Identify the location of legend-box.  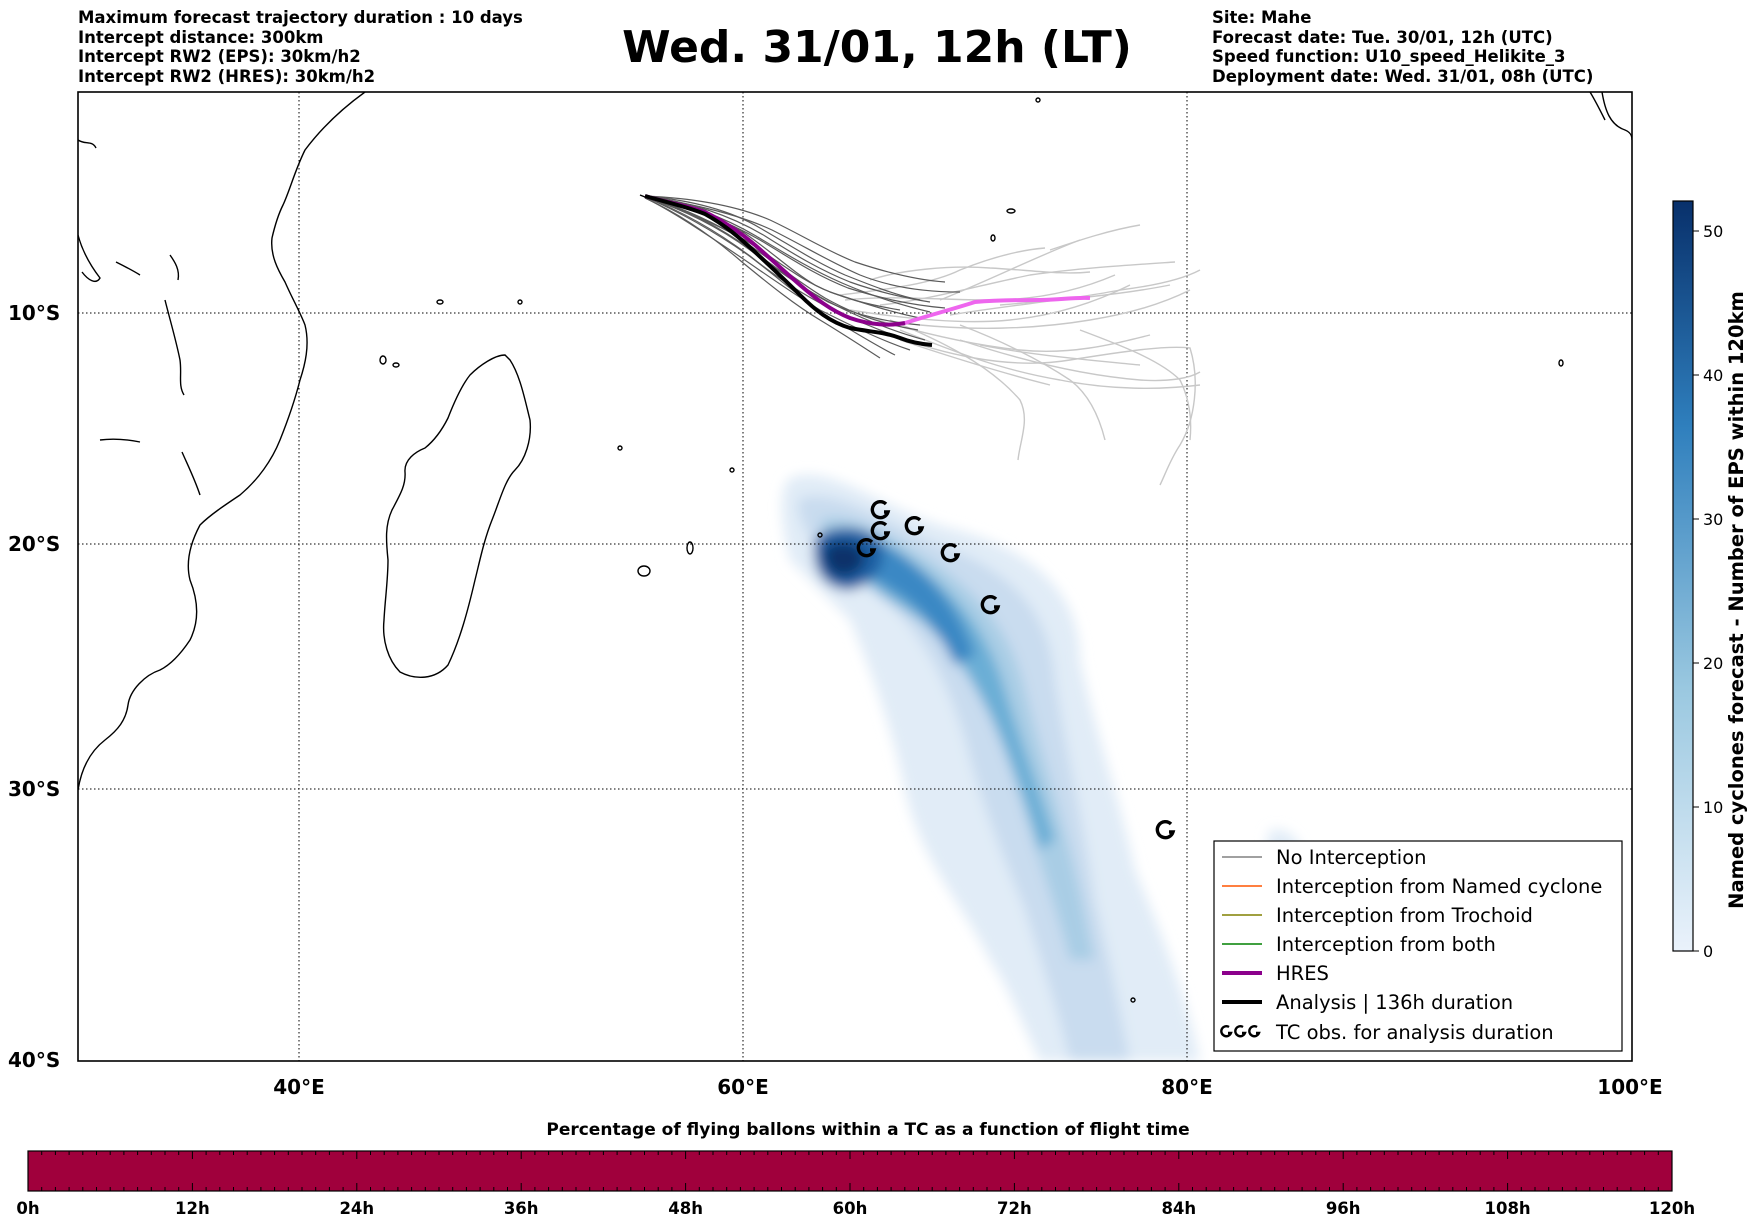
(1418, 946).